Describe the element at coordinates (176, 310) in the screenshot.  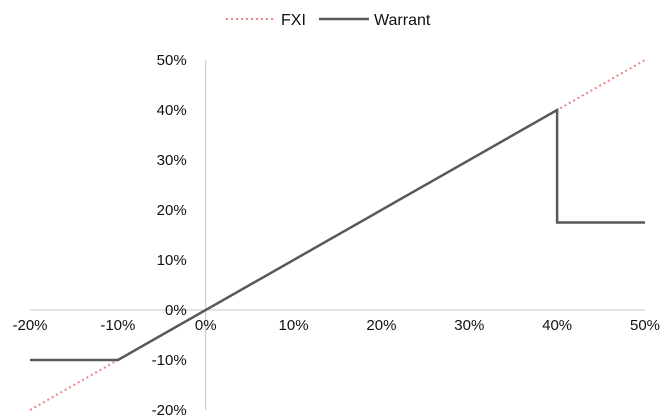
I see `y-tick-label: 0%` at that location.